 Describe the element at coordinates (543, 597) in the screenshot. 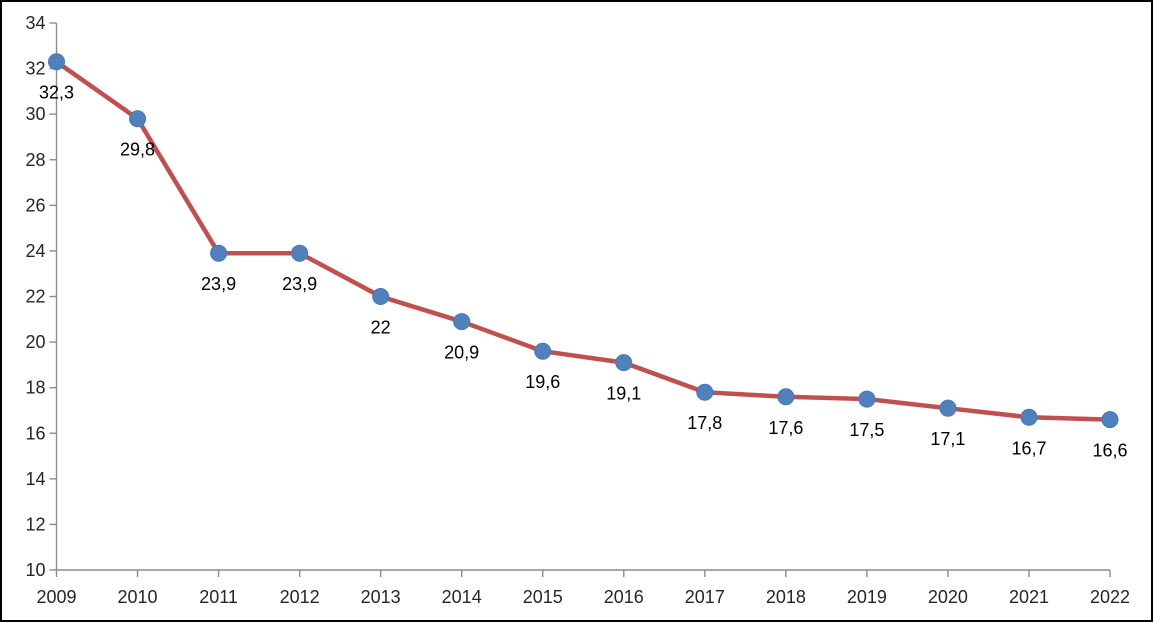

I see `x-axis-tick-label: 2015` at that location.